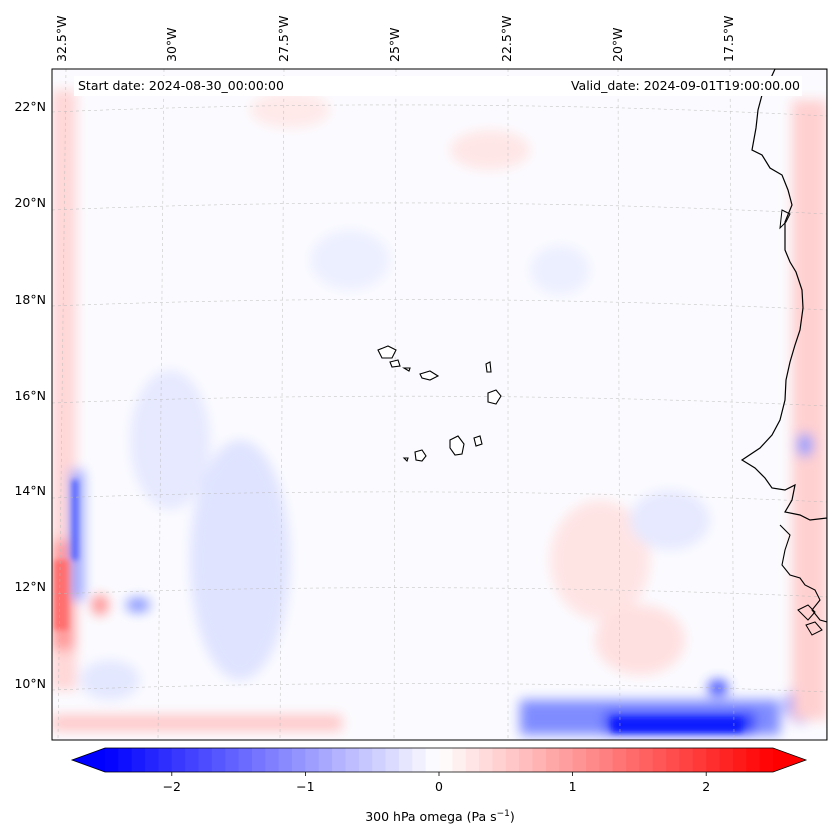 The height and width of the screenshot is (839, 837). I want to click on colorbar-tick-label: 1, so click(573, 786).